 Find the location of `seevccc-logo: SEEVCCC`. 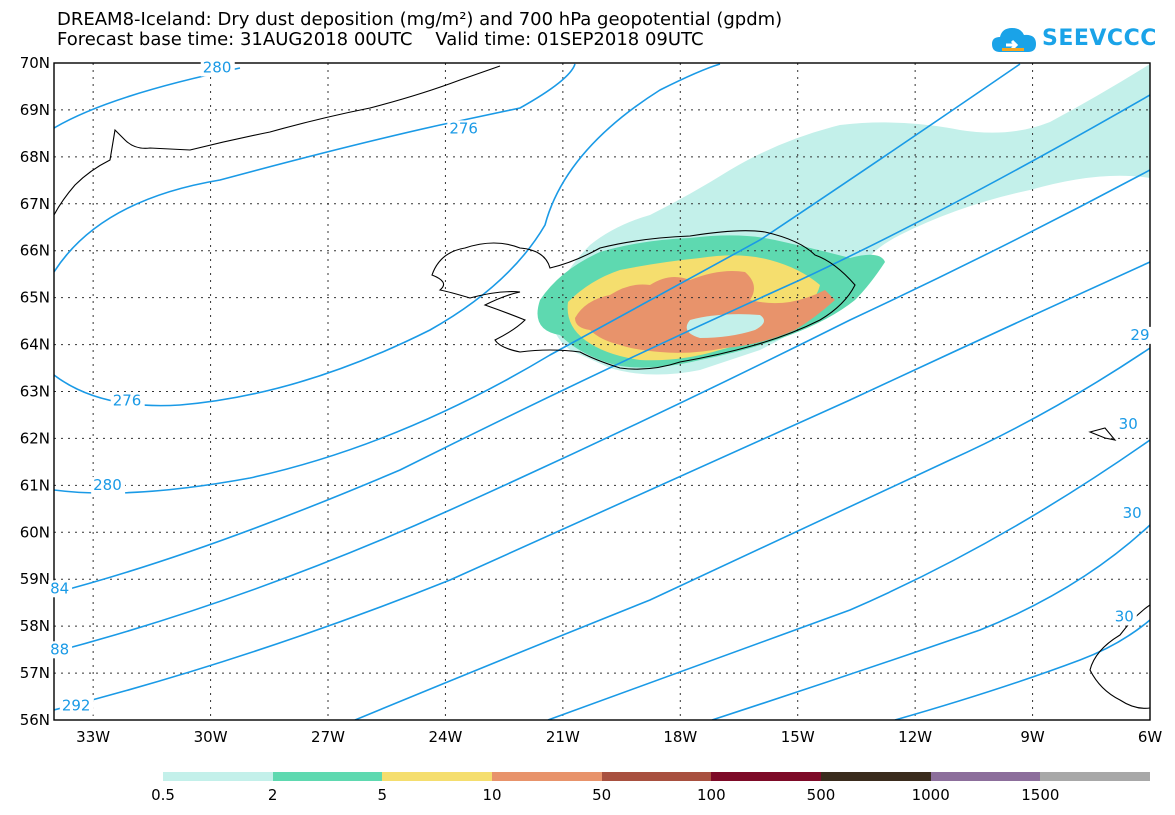

seevccc-logo: SEEVCCC is located at coordinates (1073, 40).